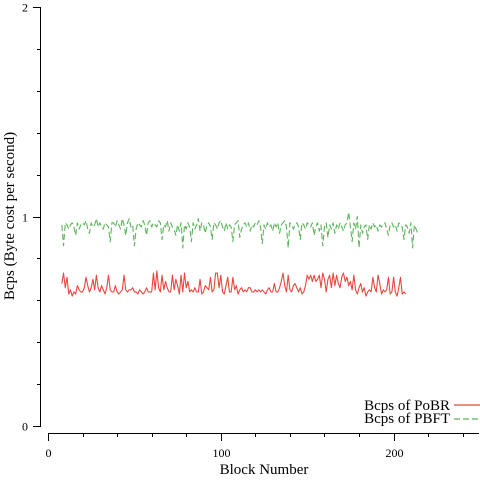 The width and height of the screenshot is (480, 480). I want to click on y-tick-label: 2, so click(25, 8).